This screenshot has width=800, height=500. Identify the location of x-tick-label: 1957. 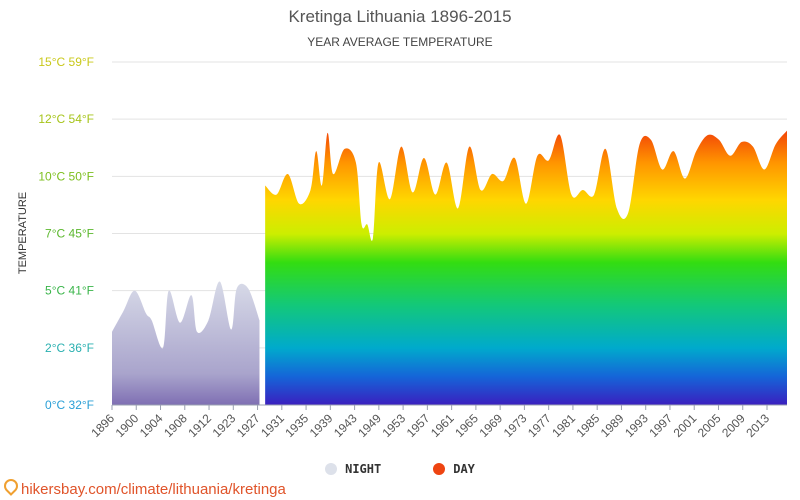
(418, 425).